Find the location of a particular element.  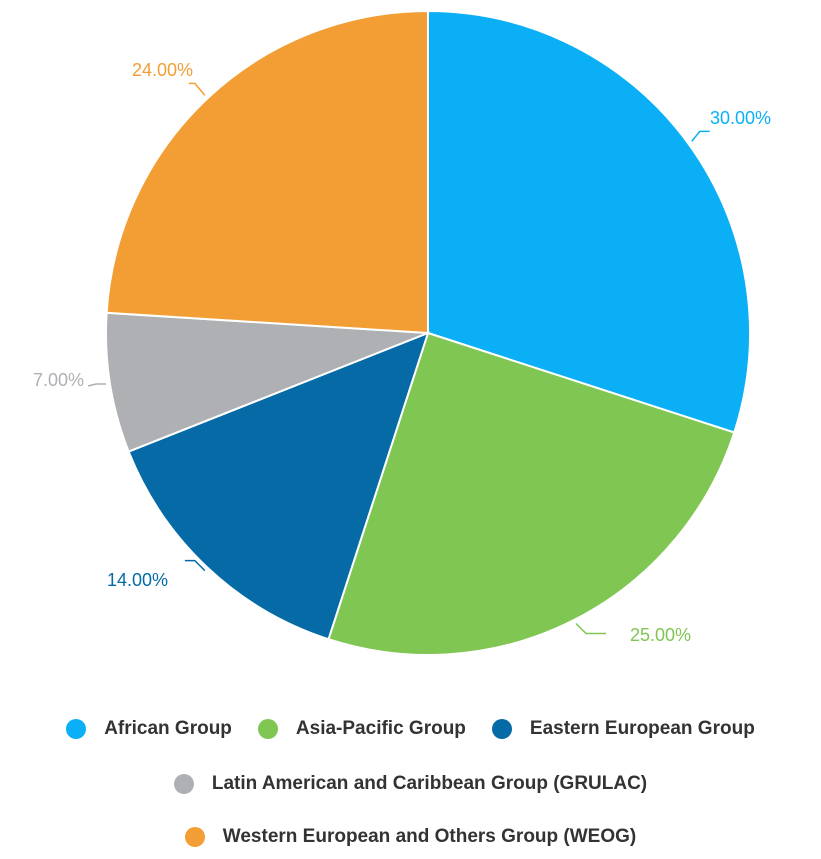

legend-label: Western European and Others Group (WEOG) is located at coordinates (429, 836).